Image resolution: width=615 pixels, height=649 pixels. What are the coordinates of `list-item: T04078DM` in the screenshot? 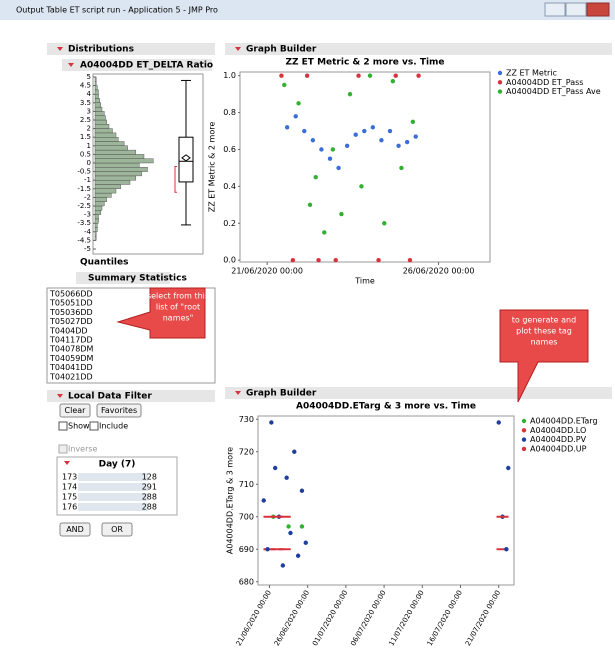 It's located at (71, 349).